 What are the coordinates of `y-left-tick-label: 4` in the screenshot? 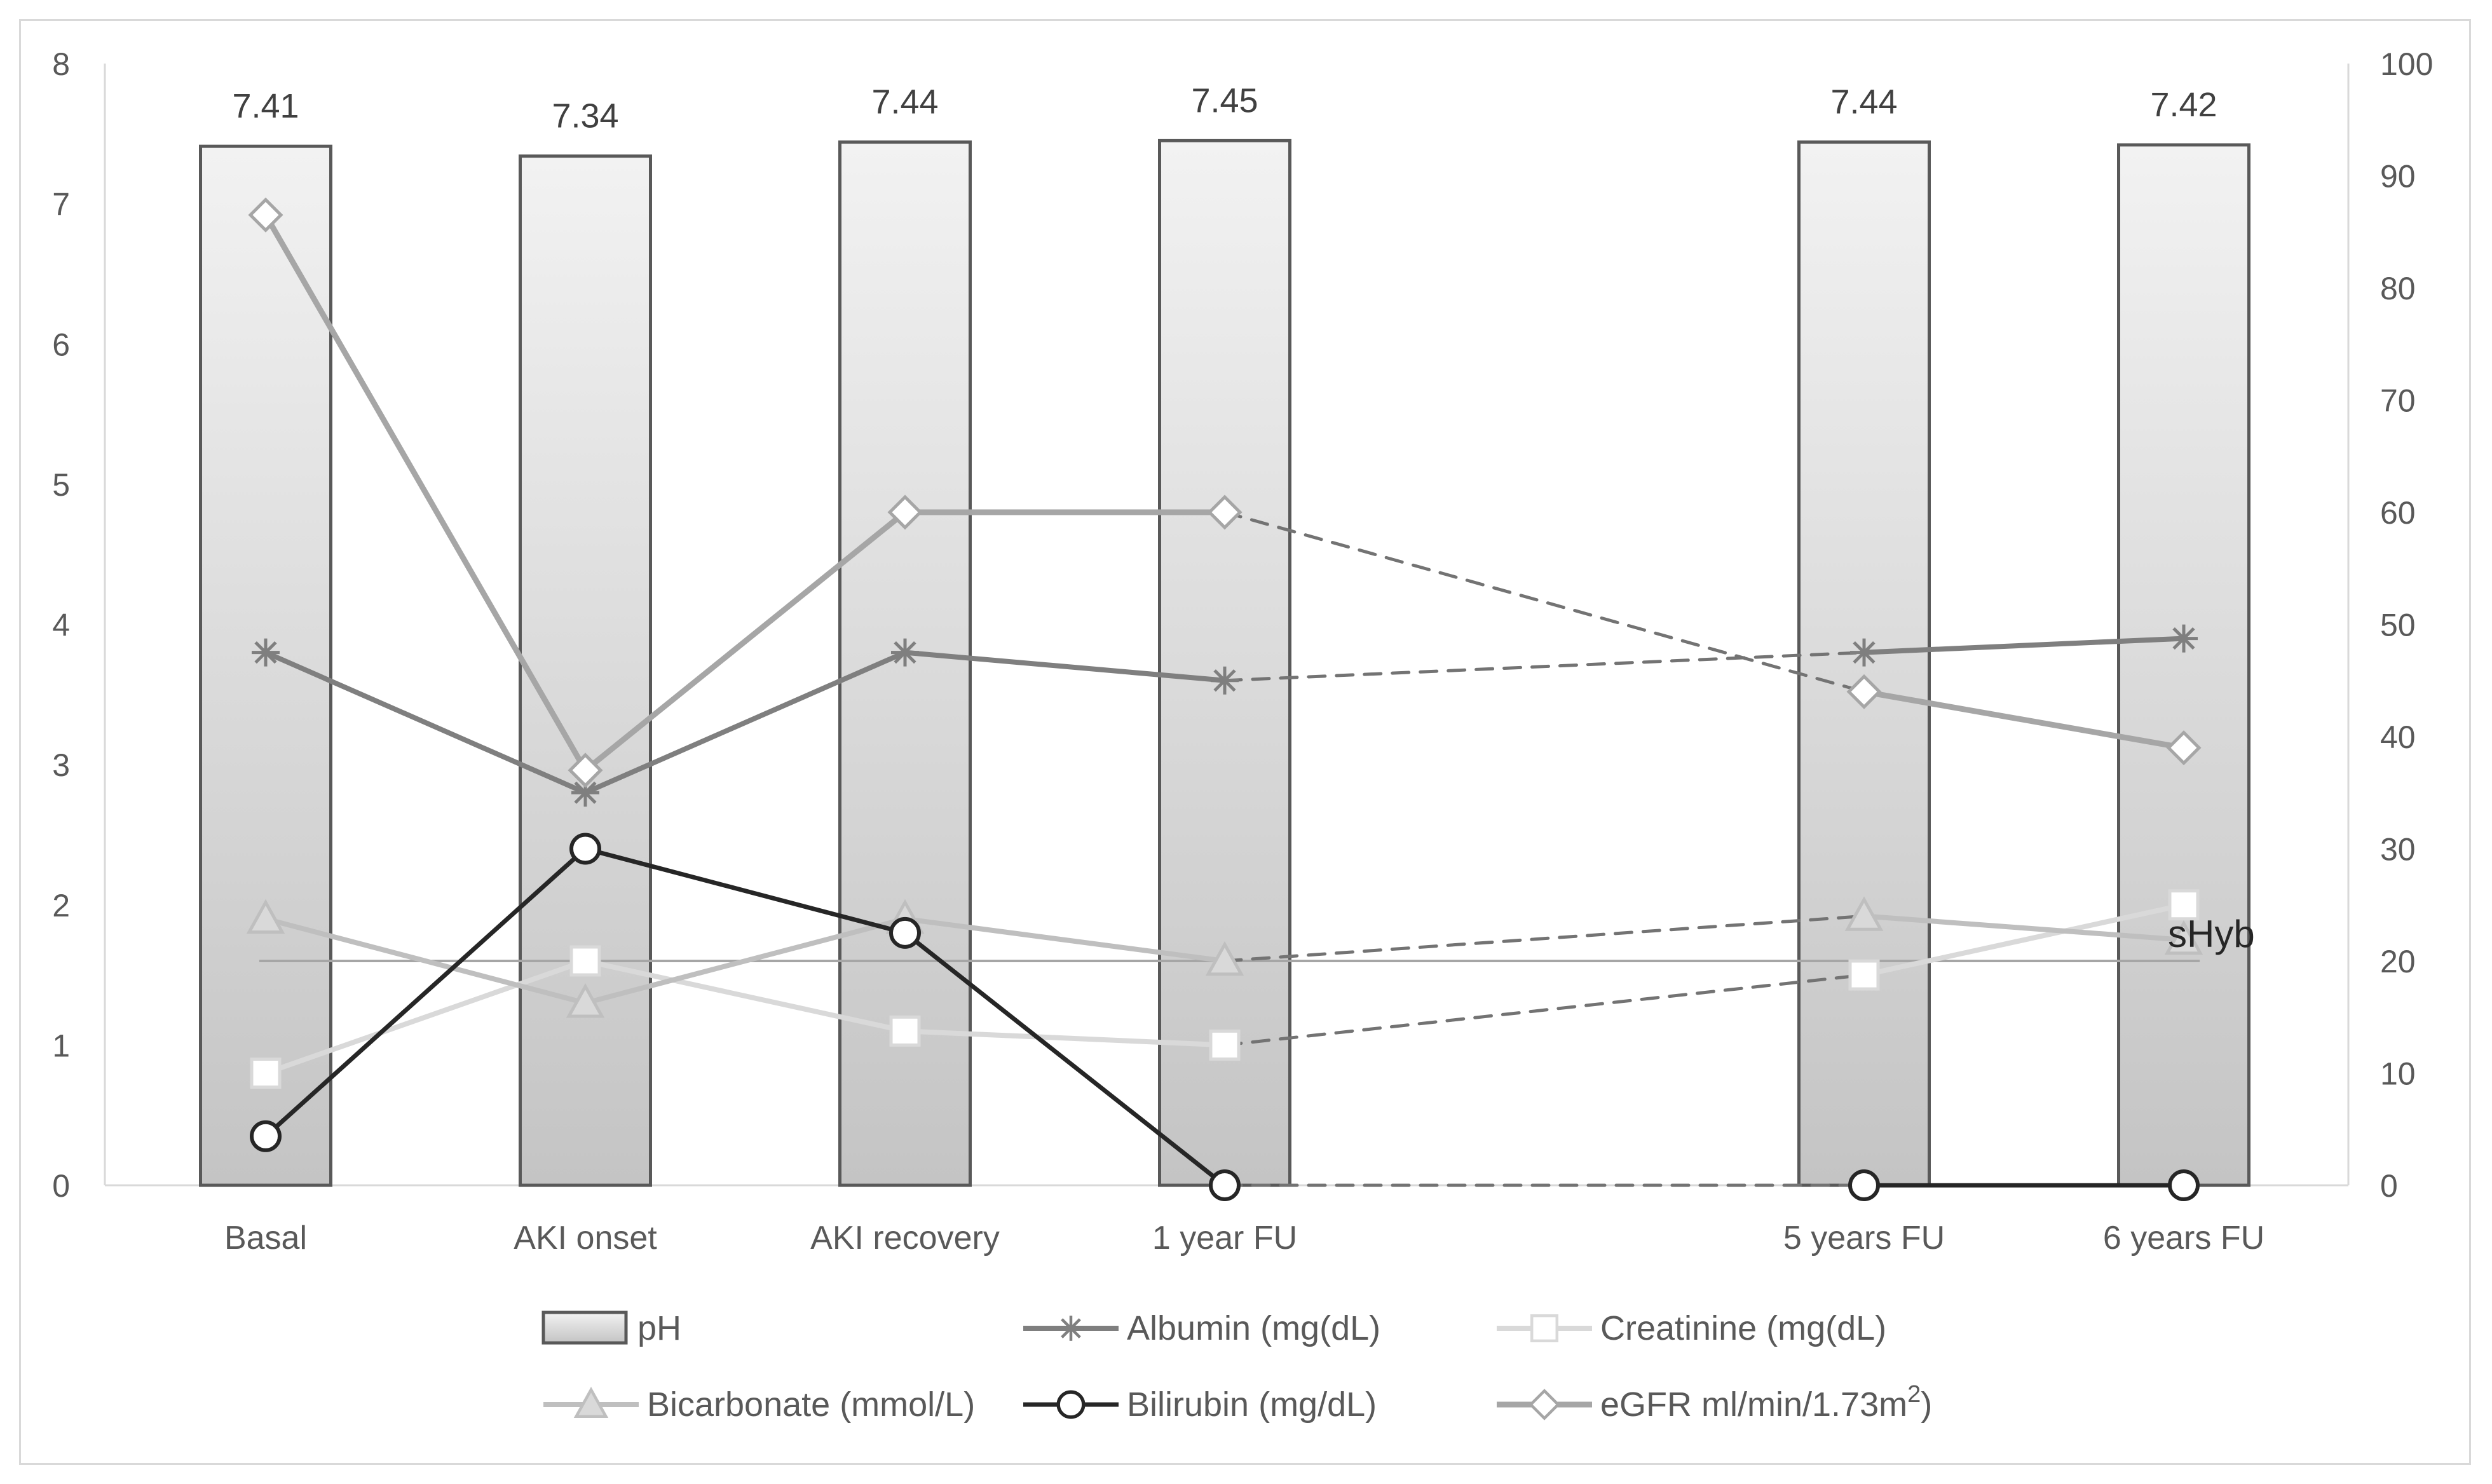 It's located at (61, 625).